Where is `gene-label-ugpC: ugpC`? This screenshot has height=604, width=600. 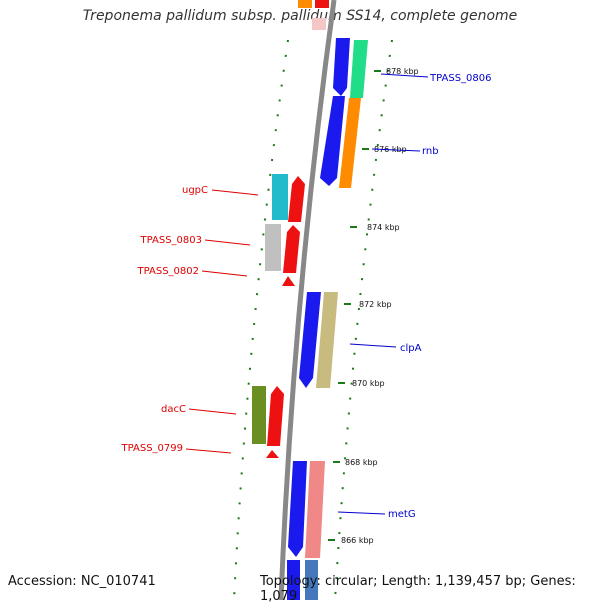
gene-label-ugpC: ugpC is located at coordinates (195, 190).